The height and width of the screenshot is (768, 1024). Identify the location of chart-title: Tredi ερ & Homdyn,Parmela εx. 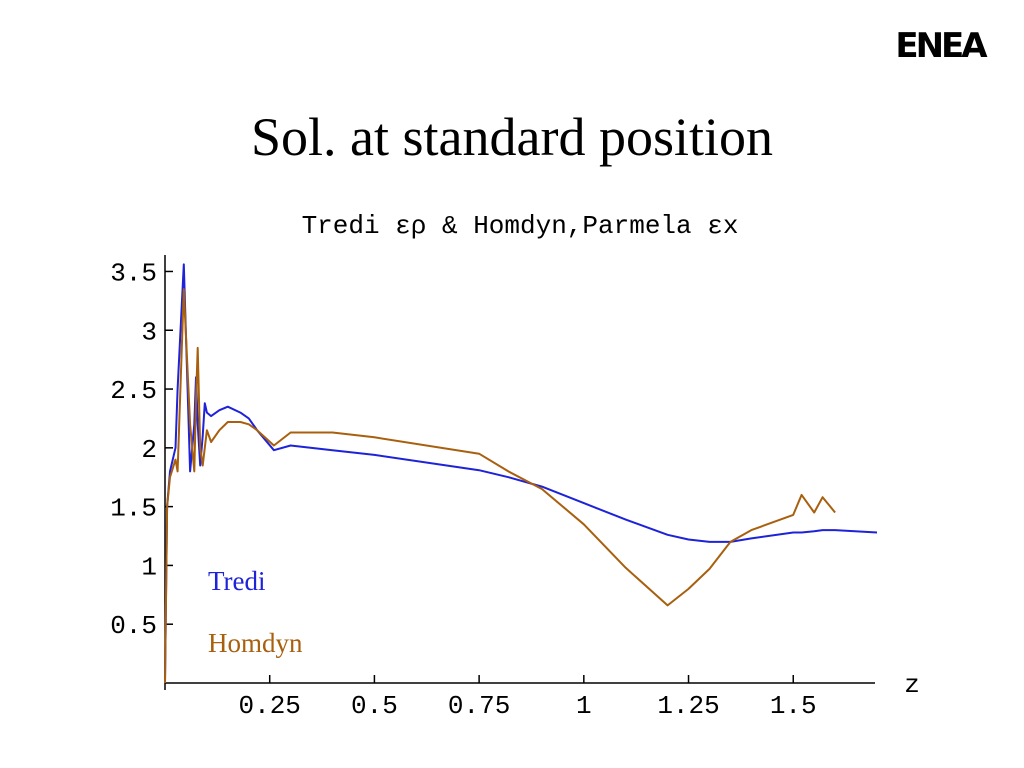
(520, 226).